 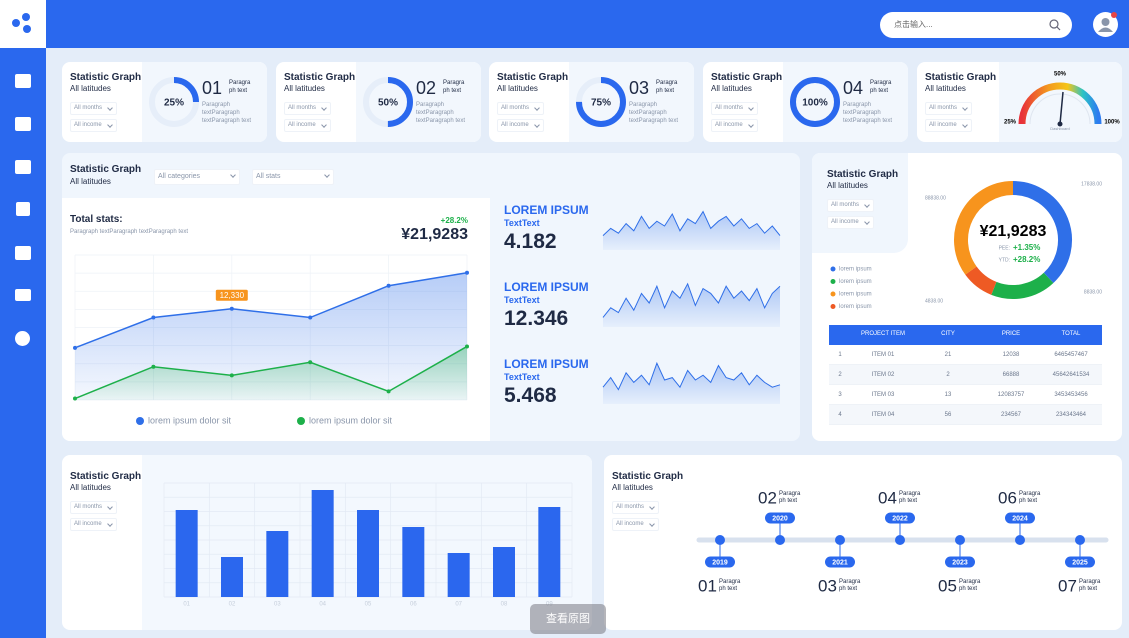 I want to click on value-label-box, so click(x=231, y=295).